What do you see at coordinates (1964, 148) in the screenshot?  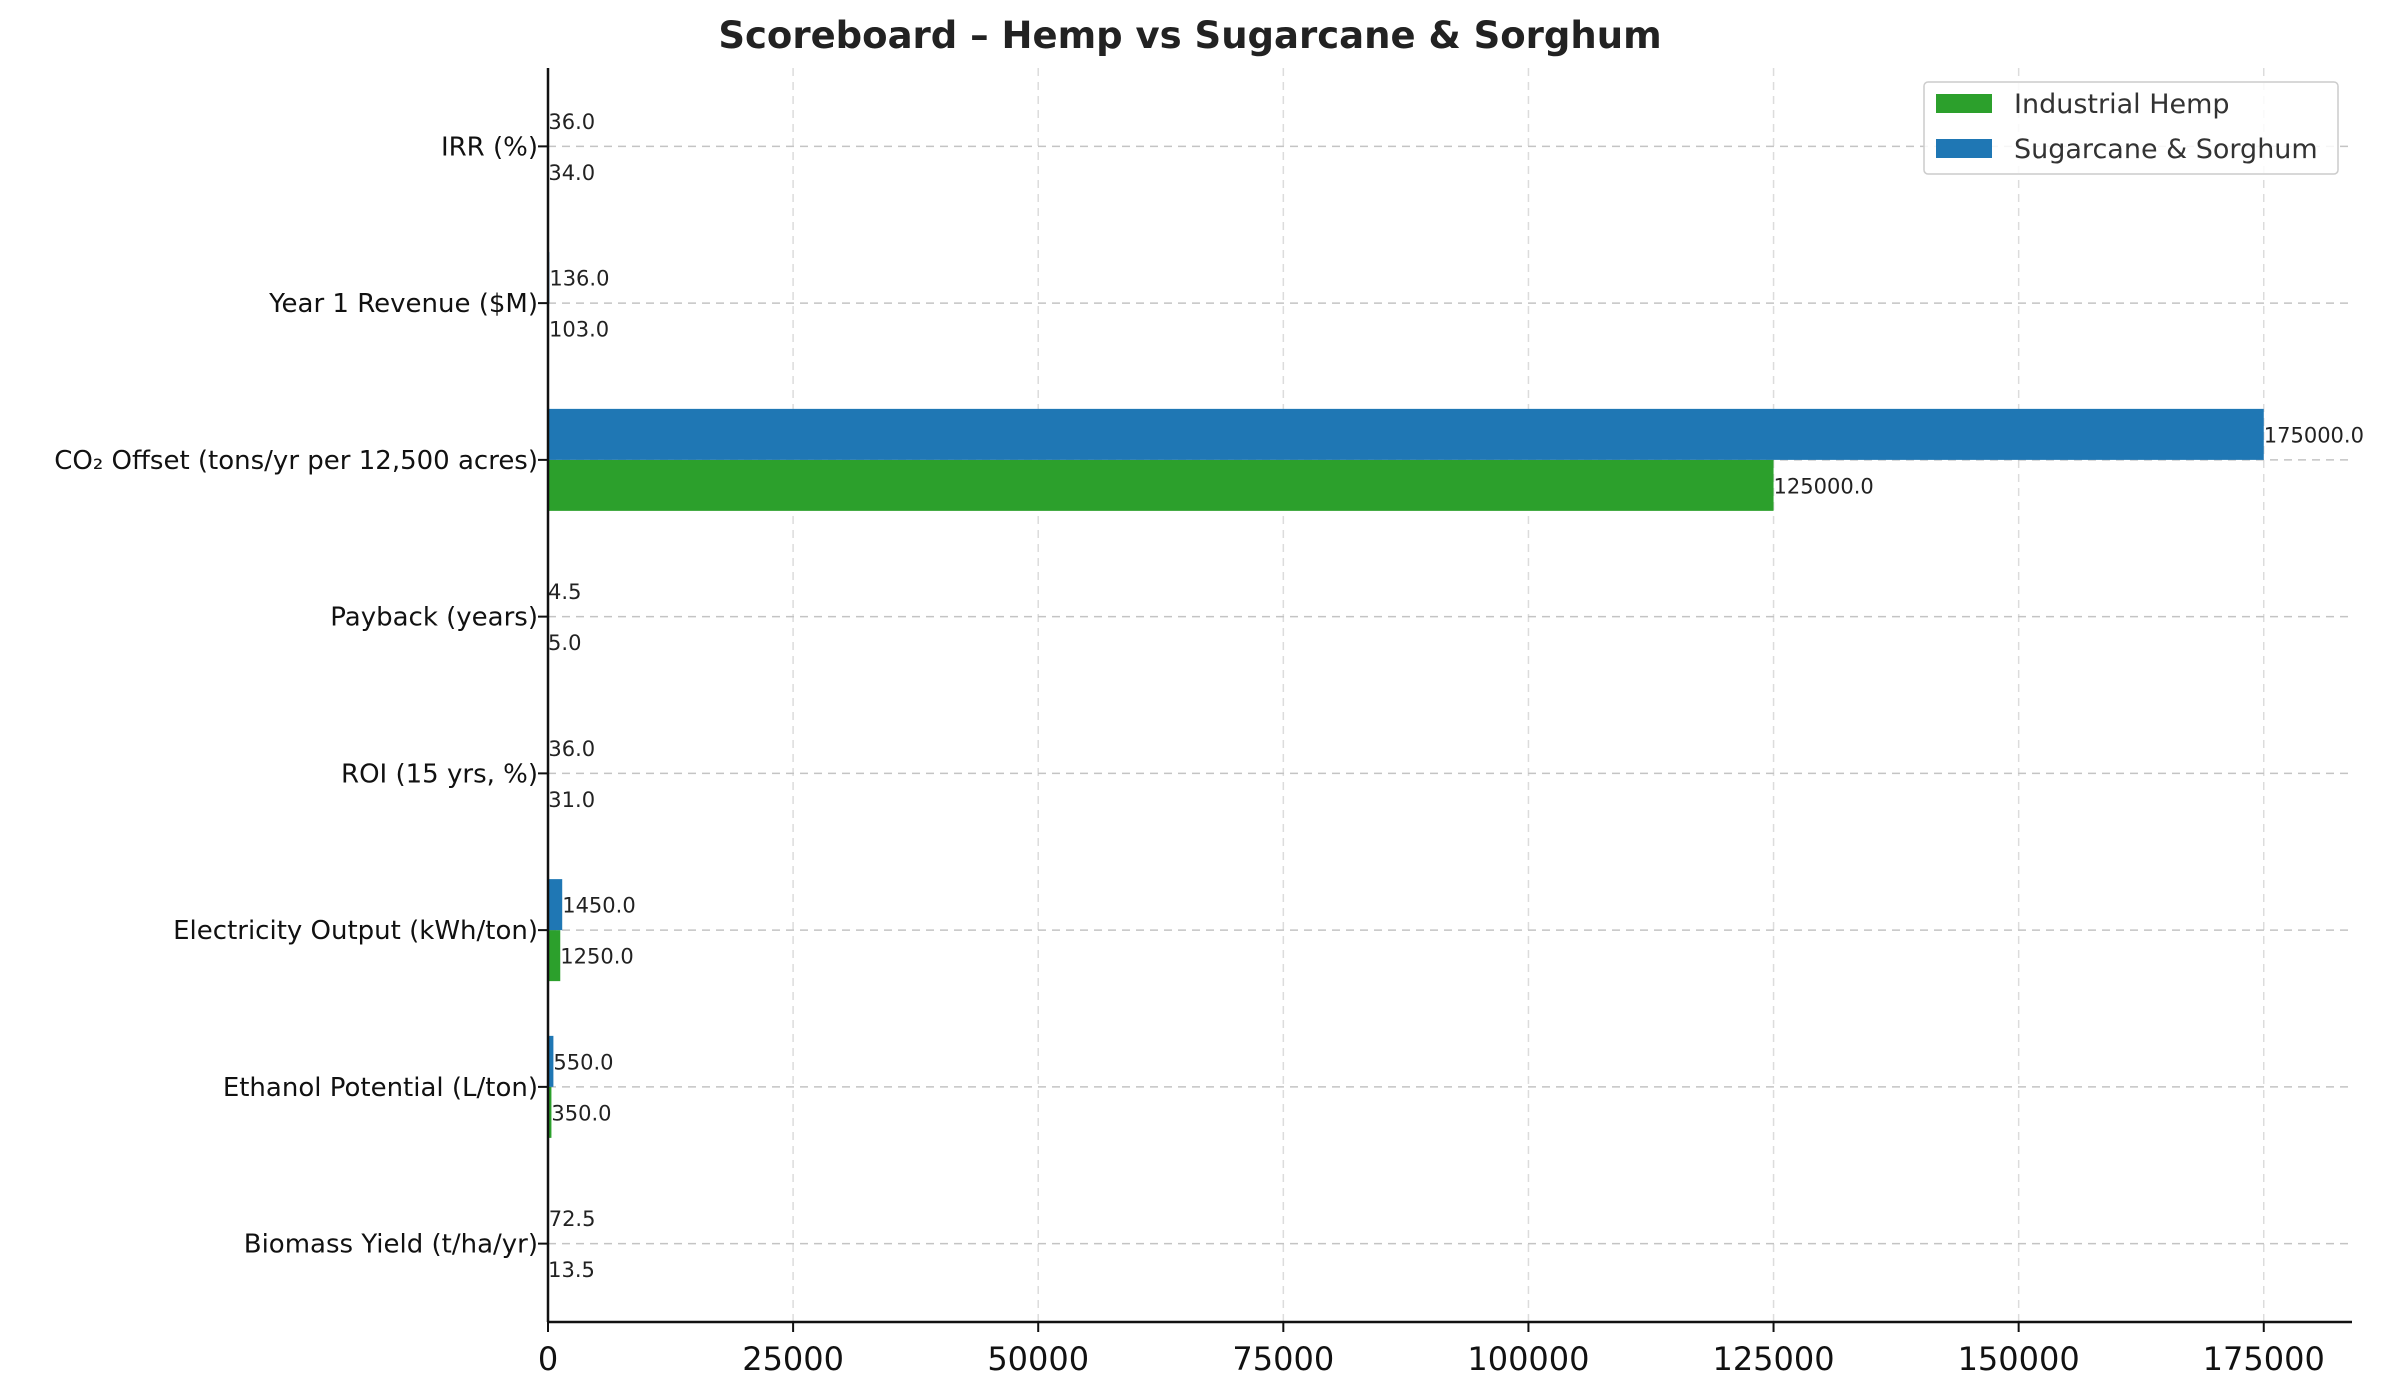 I see `legend-swatch-sugarcane` at bounding box center [1964, 148].